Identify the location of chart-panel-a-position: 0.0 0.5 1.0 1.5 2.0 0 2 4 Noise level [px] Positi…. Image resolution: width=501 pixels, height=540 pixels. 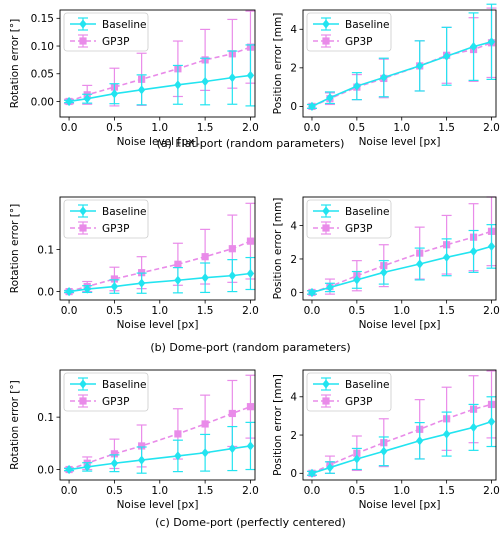
(386, 75).